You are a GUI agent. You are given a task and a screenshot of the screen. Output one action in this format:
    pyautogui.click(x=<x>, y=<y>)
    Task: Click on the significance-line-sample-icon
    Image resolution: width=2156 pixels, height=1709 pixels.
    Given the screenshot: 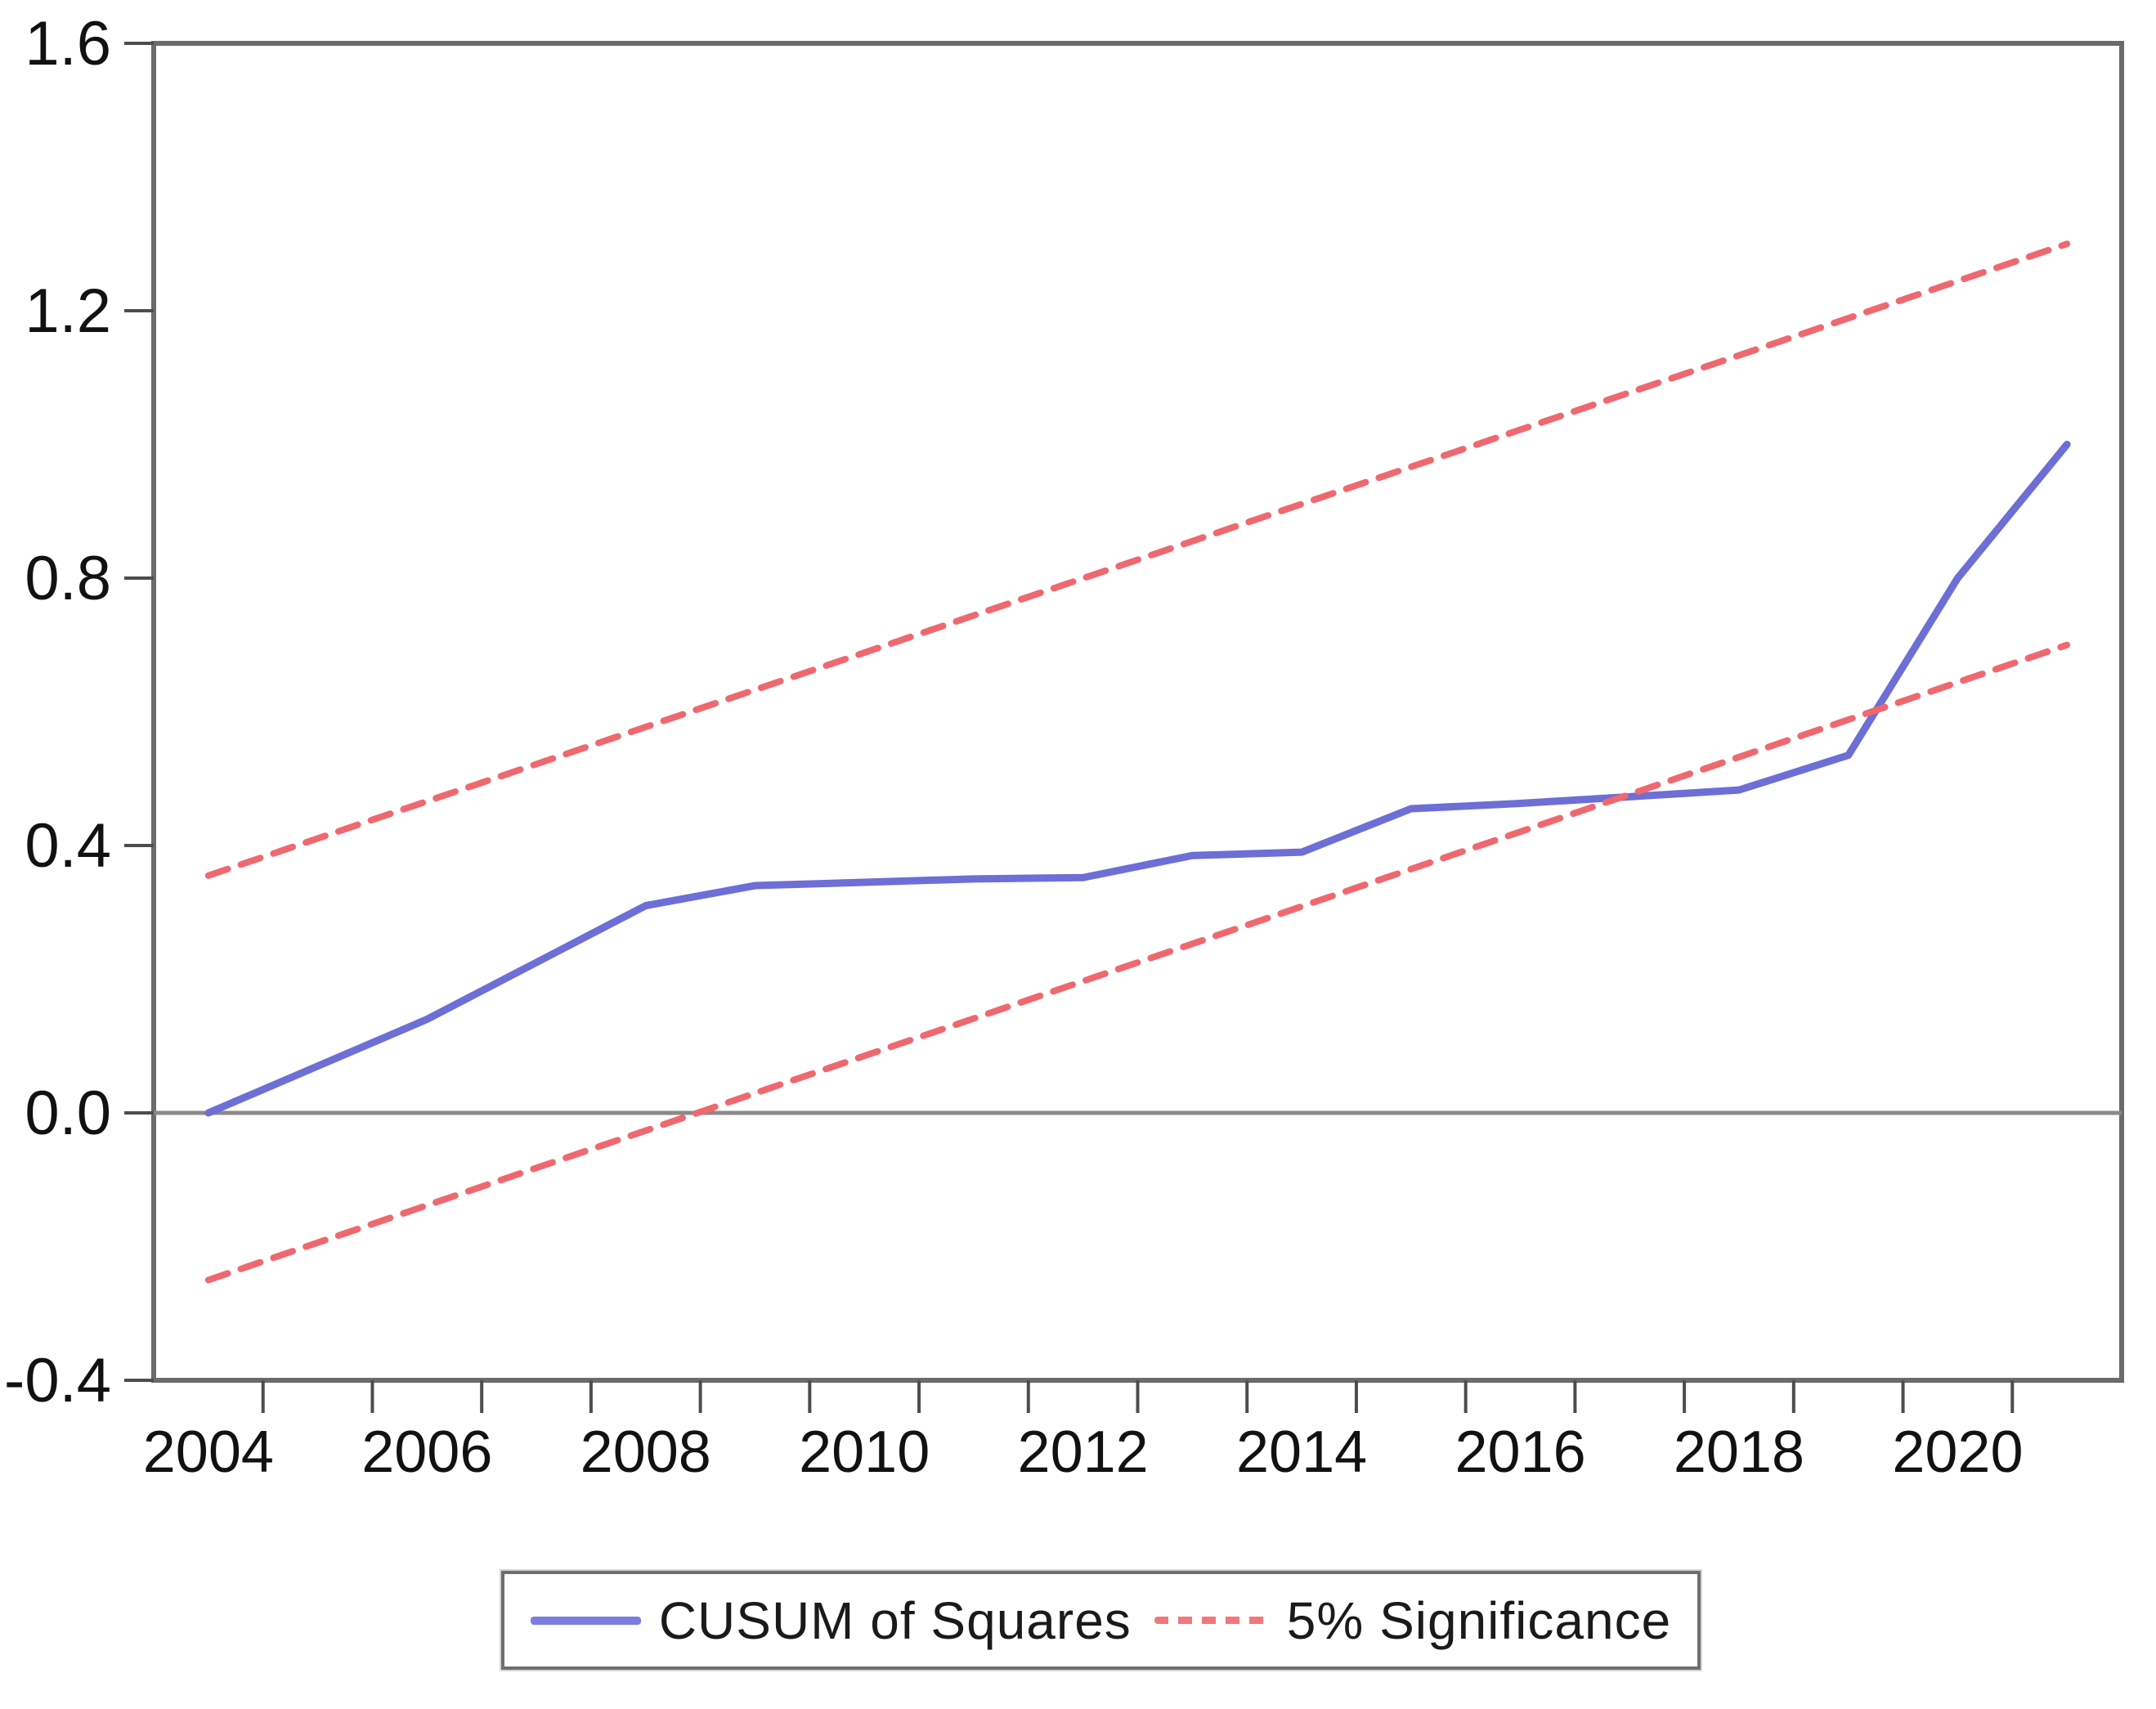 What is the action you would take?
    pyautogui.click(x=1211, y=1620)
    